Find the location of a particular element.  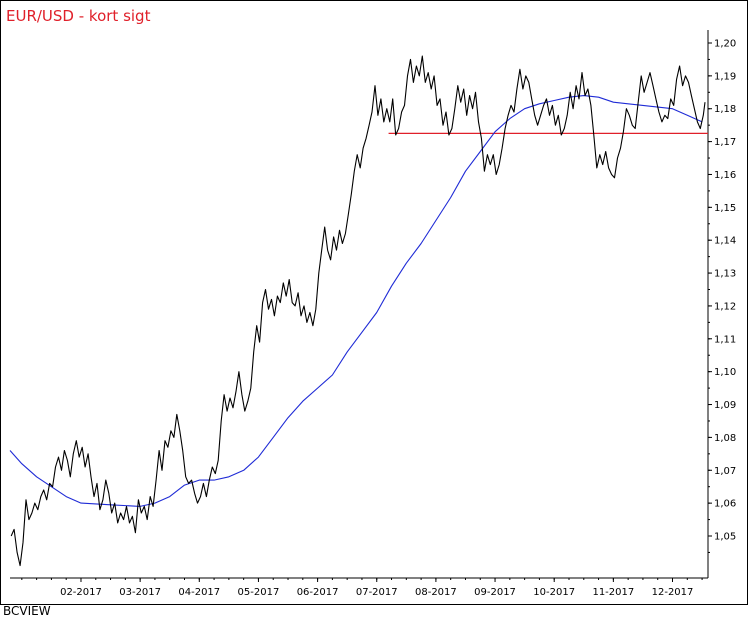

y-tick-label: 1,09 is located at coordinates (725, 405).